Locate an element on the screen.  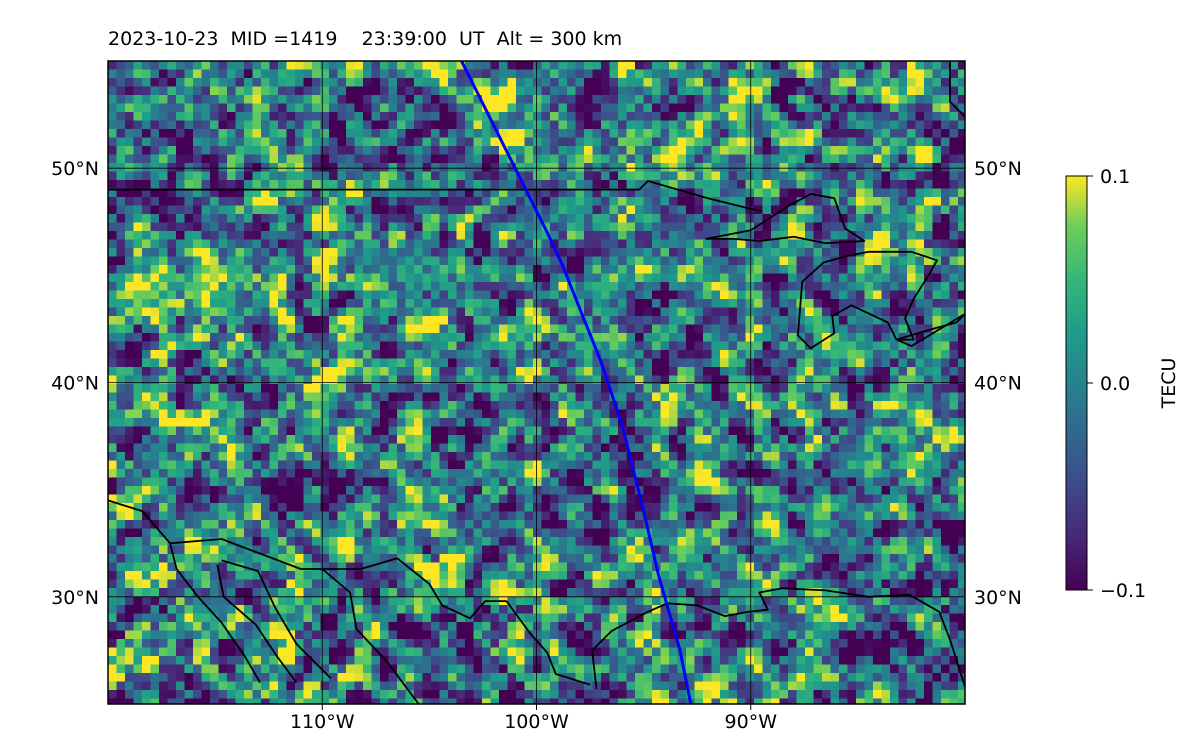
mexico-border is located at coordinates (380, 612).